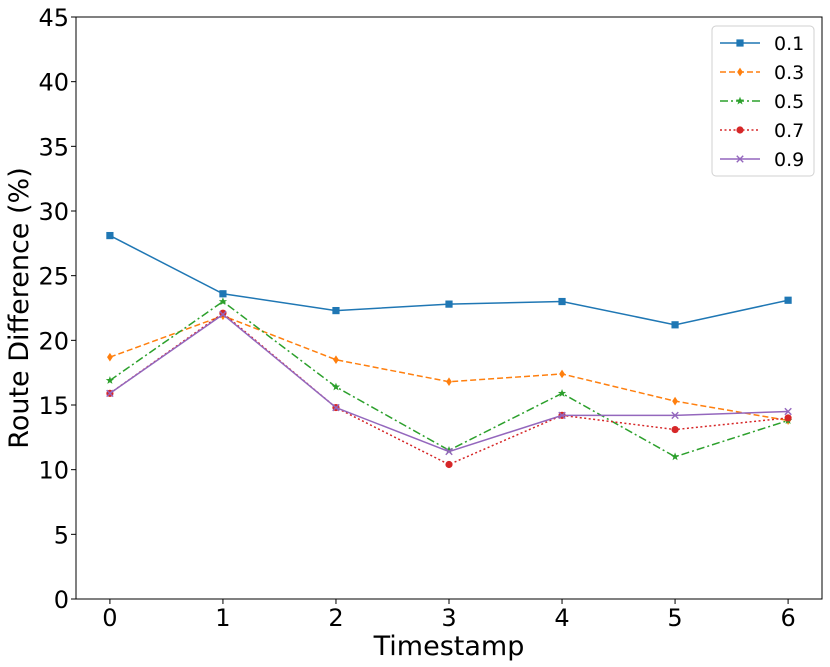 This screenshot has height=667, width=830. What do you see at coordinates (222, 618) in the screenshot?
I see `x-tick-label: 1` at bounding box center [222, 618].